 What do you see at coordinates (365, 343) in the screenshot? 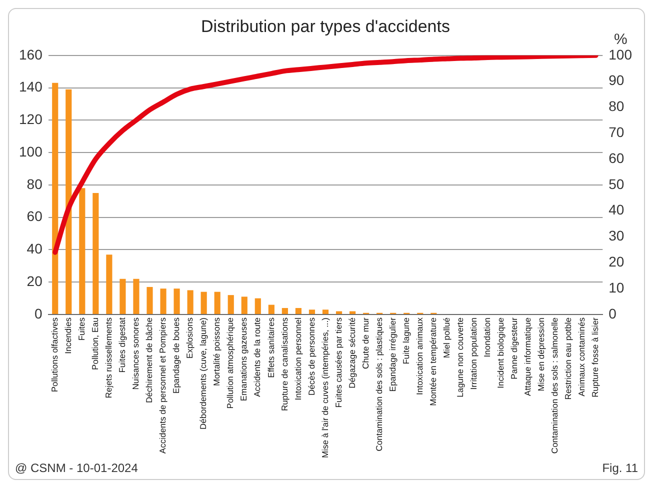
I see `x-tick-label: Chute de mur` at bounding box center [365, 343].